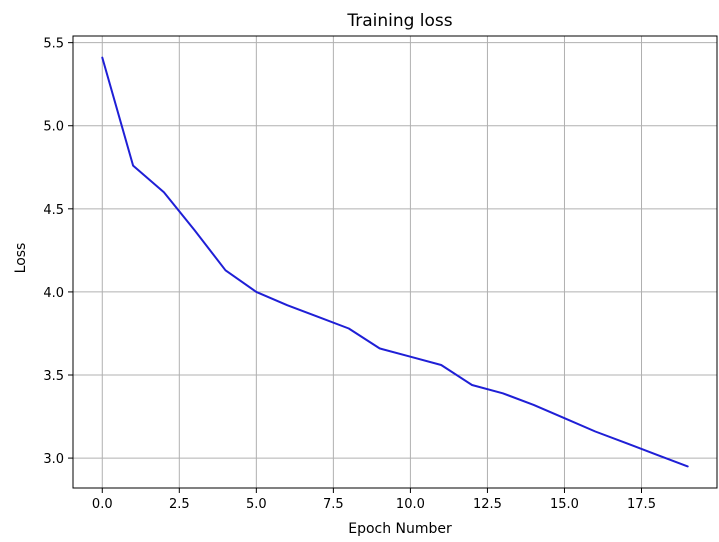  I want to click on x-axis-label: Epoch Number, so click(400, 529).